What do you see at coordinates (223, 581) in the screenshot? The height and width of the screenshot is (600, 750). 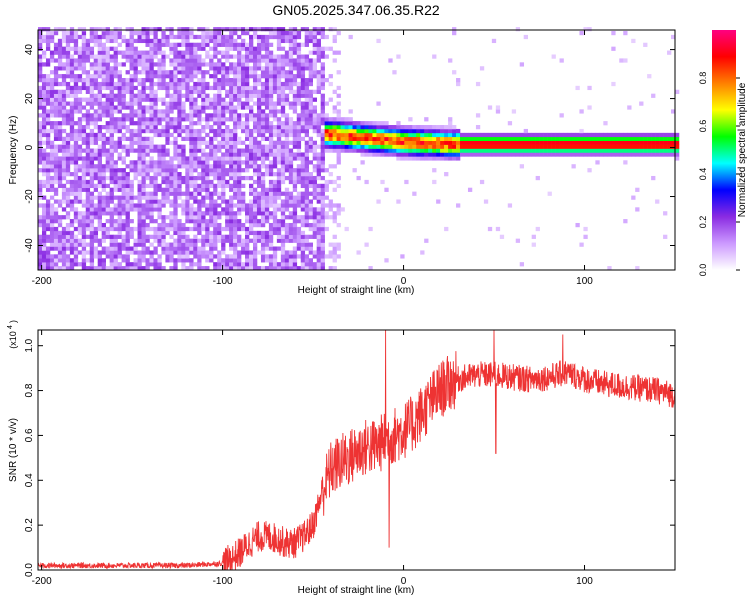 I see `snr-x-tick-label: -100` at bounding box center [223, 581].